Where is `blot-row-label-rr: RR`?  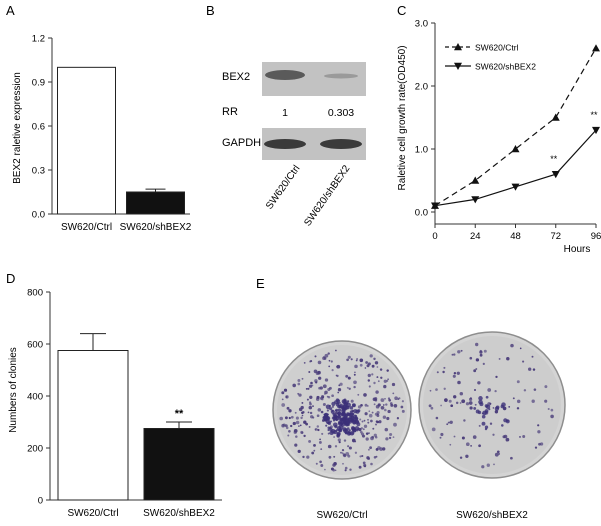
blot-row-label-rr: RR is located at coordinates (230, 112).